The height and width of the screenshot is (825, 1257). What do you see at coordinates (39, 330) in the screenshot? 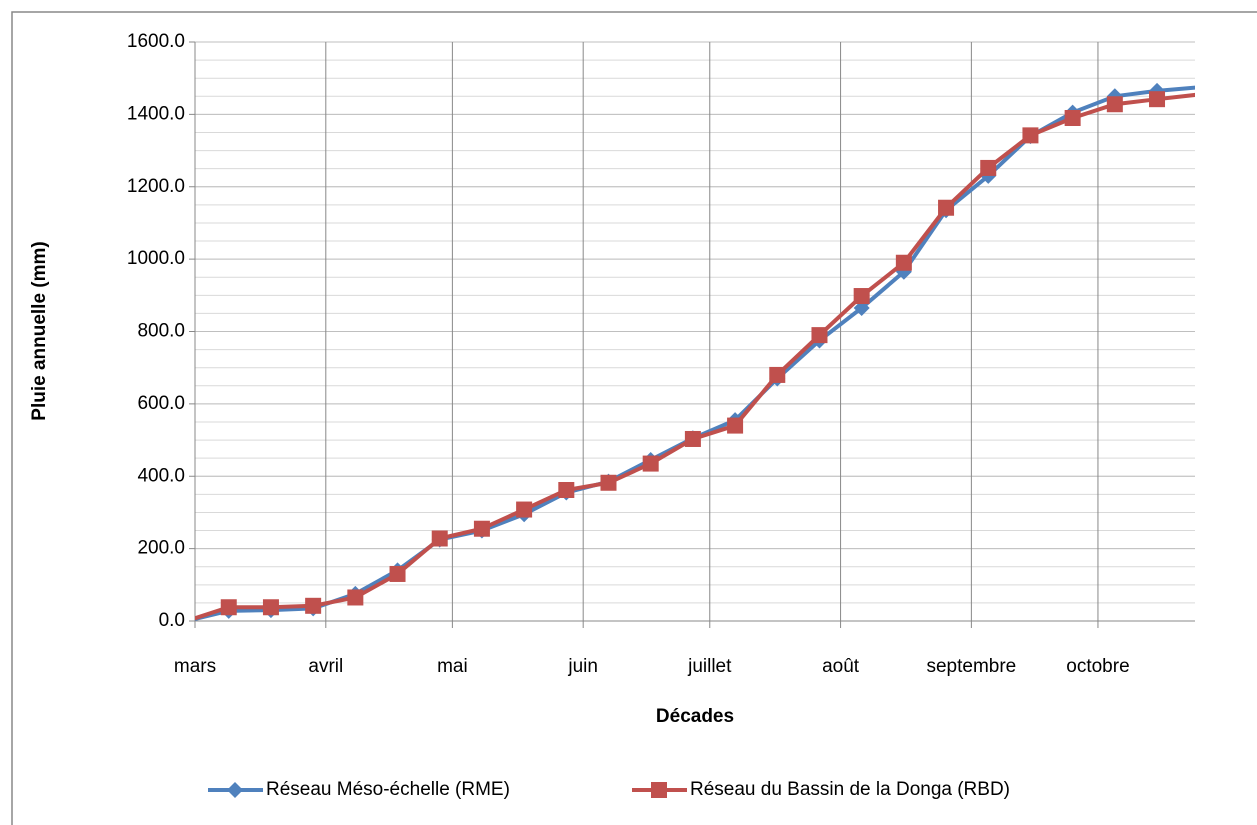
I see `y-axis-label: Pluie annuelle (mm)` at bounding box center [39, 330].